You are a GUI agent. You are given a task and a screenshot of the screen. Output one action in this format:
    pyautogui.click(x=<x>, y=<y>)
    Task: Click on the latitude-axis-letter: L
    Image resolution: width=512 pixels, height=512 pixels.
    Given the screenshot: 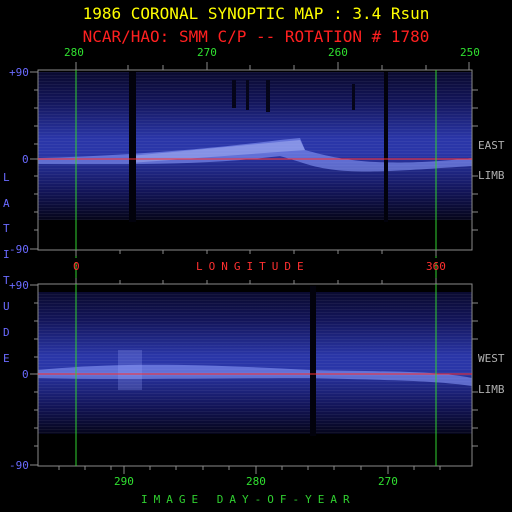 What is the action you would take?
    pyautogui.click(x=6, y=177)
    